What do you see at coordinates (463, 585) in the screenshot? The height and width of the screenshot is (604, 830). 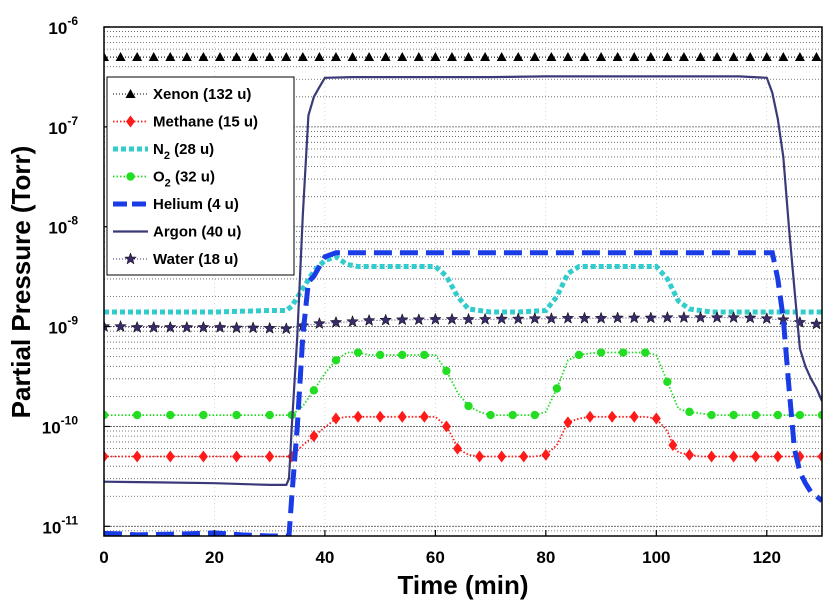 I see `x-axis-label: Time (min)` at bounding box center [463, 585].